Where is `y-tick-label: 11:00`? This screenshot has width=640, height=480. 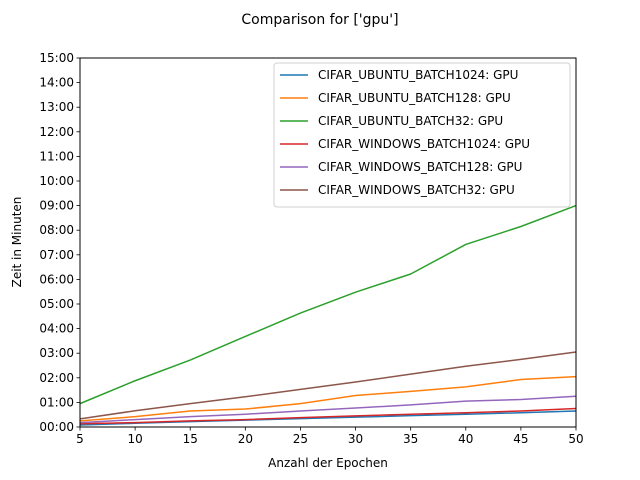 y-tick-label: 11:00 is located at coordinates (56, 156).